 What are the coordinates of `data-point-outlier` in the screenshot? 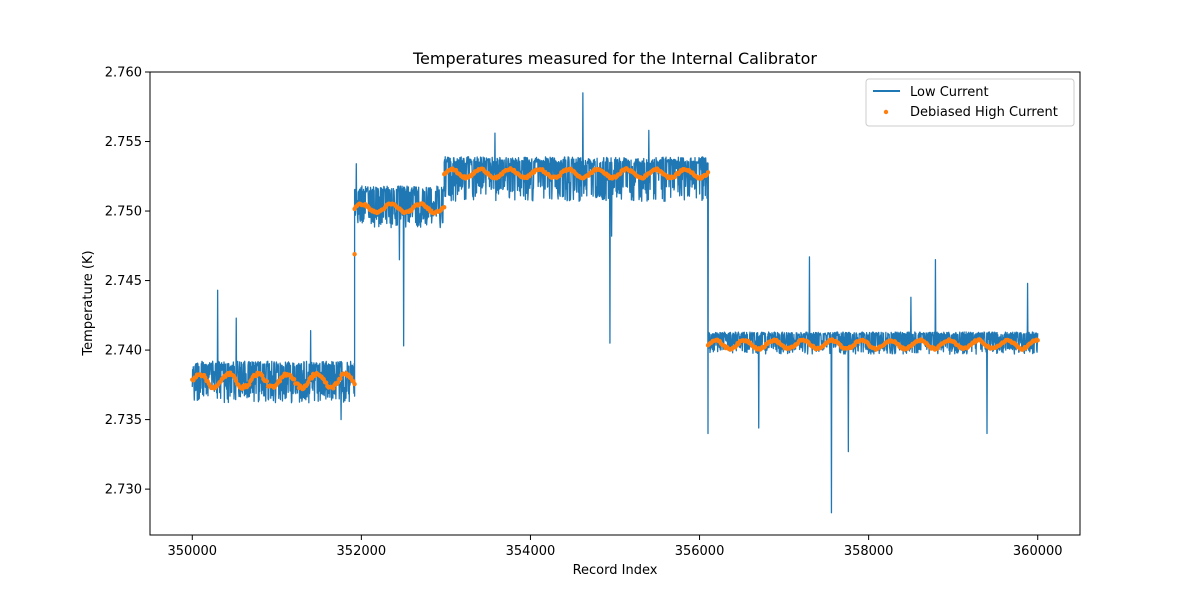 It's located at (354, 254).